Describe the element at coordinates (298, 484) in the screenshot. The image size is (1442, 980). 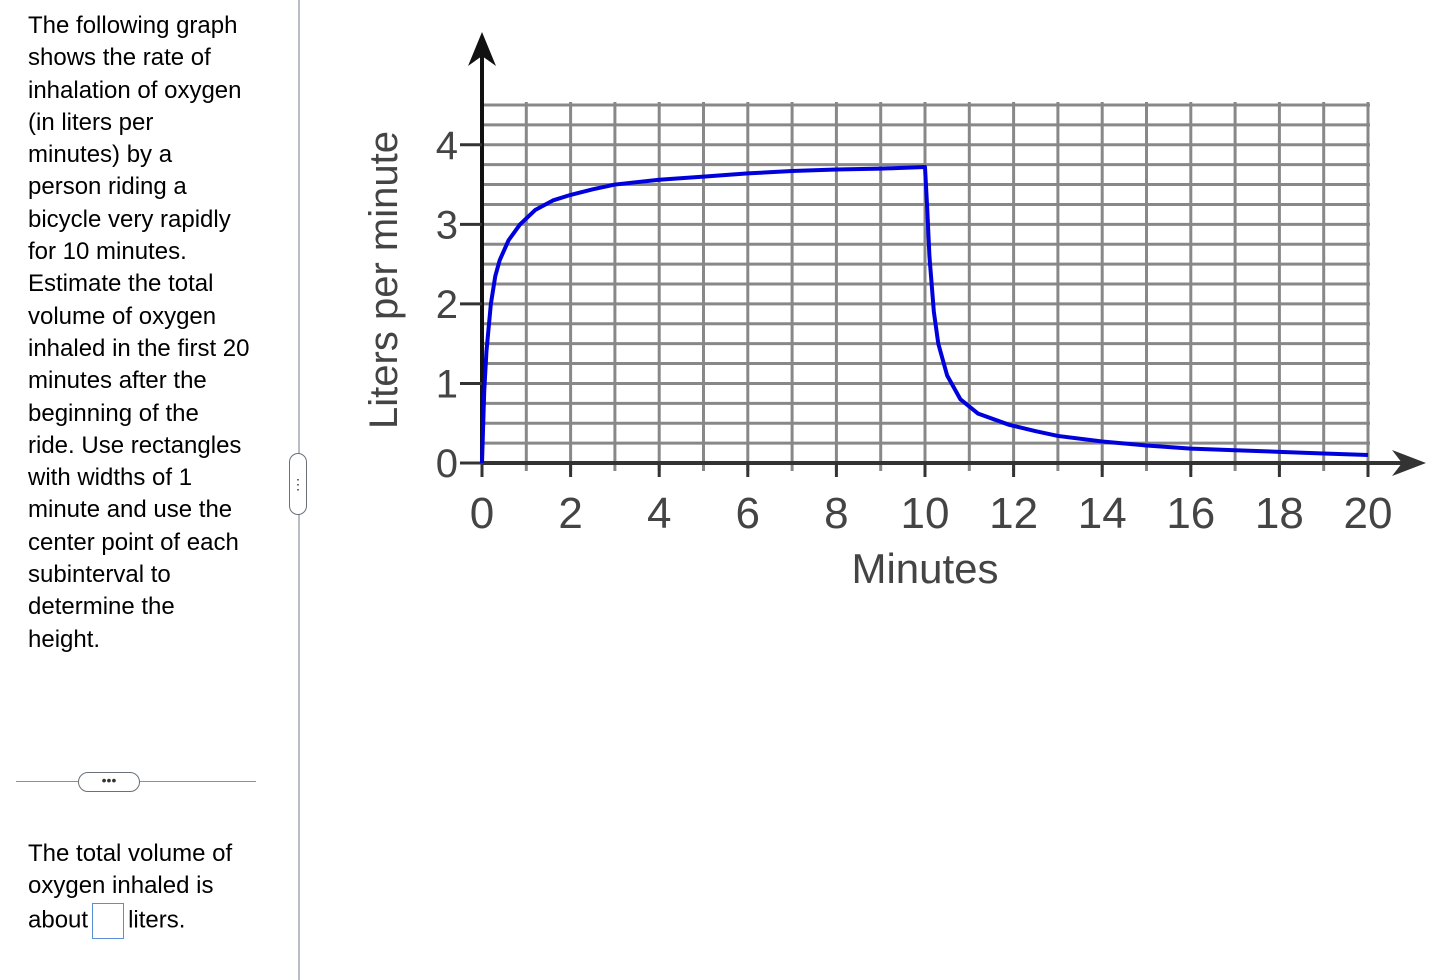
I see `resize-handle: ⋮` at that location.